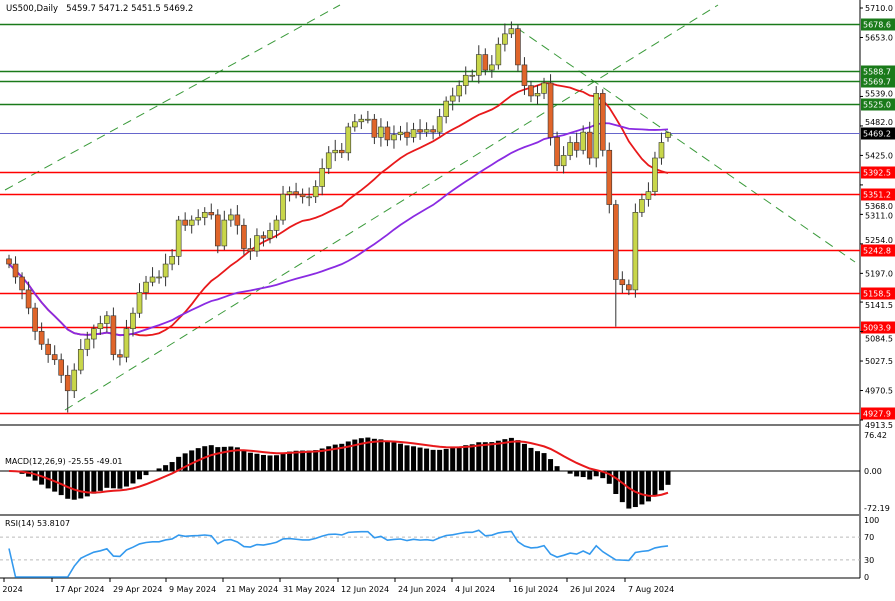  I want to click on level-label: 4927.9, so click(877, 414).